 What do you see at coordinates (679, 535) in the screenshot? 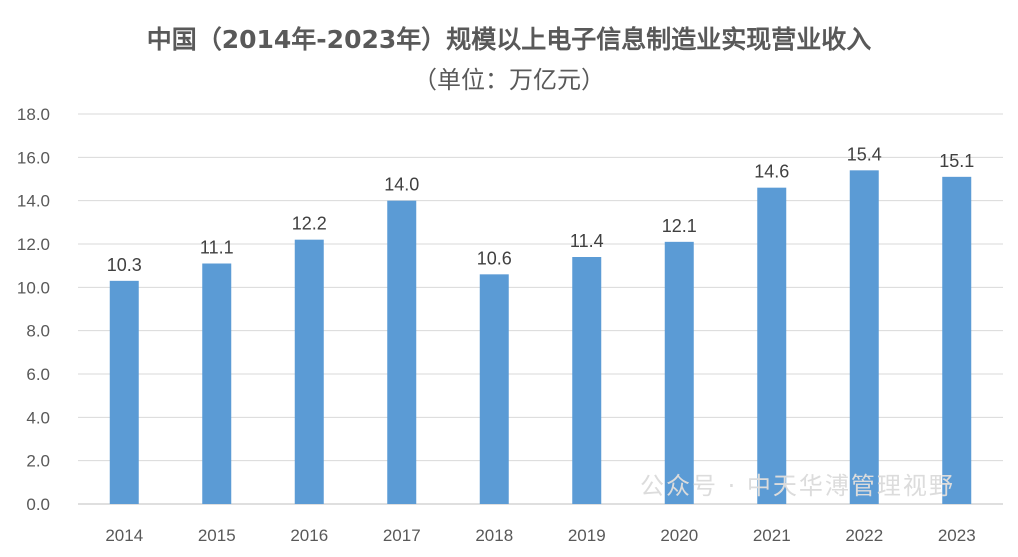
I see `x-tick-label: 2020` at bounding box center [679, 535].